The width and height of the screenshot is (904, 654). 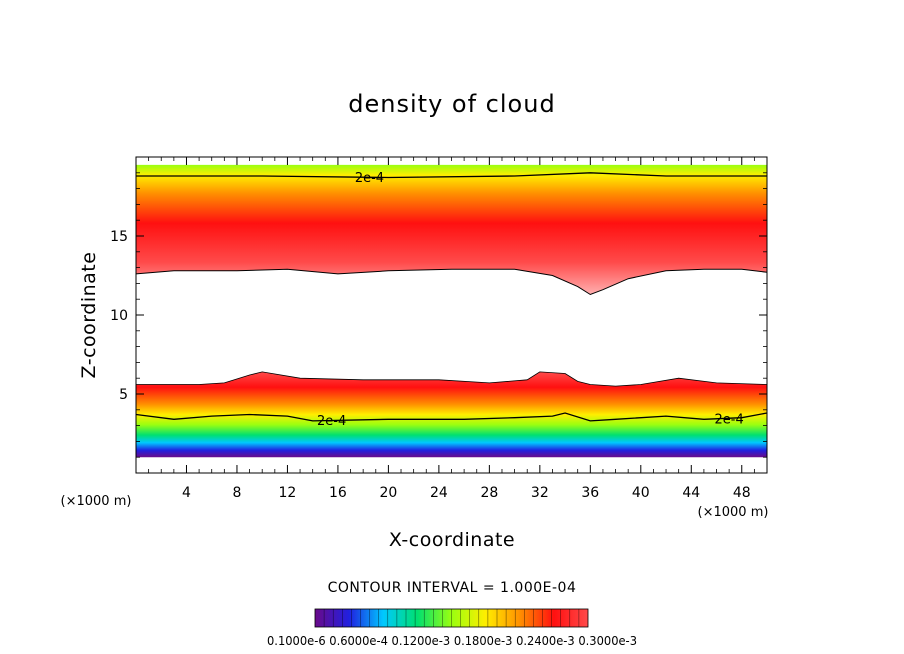 What do you see at coordinates (439, 493) in the screenshot?
I see `x-tick-label: 24` at bounding box center [439, 493].